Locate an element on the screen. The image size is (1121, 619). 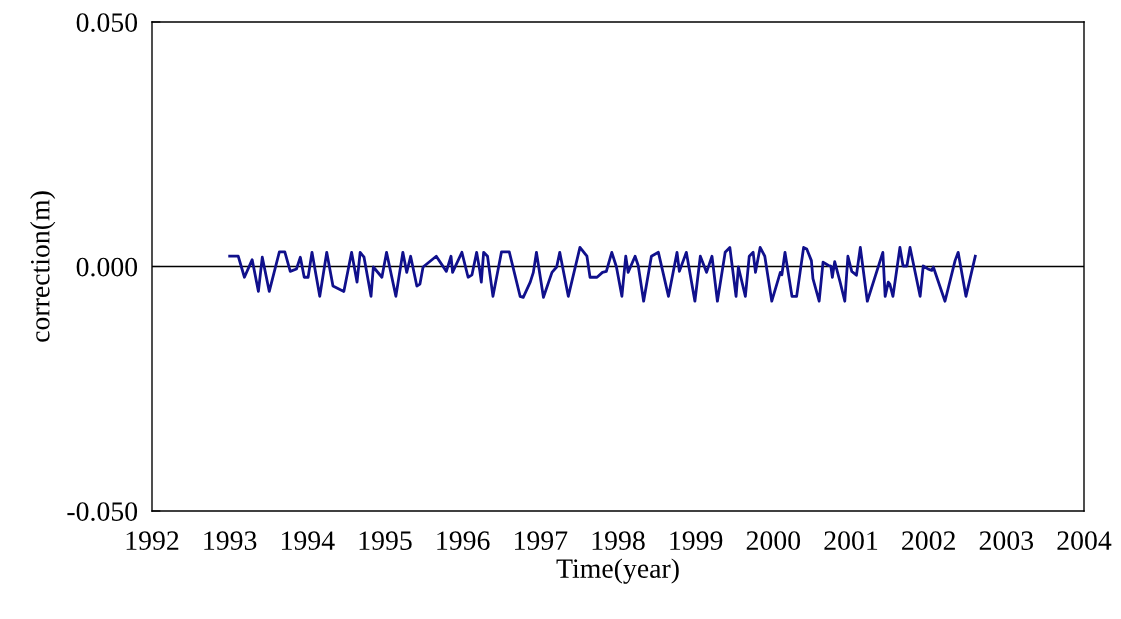
line-series is located at coordinates (602, 274).